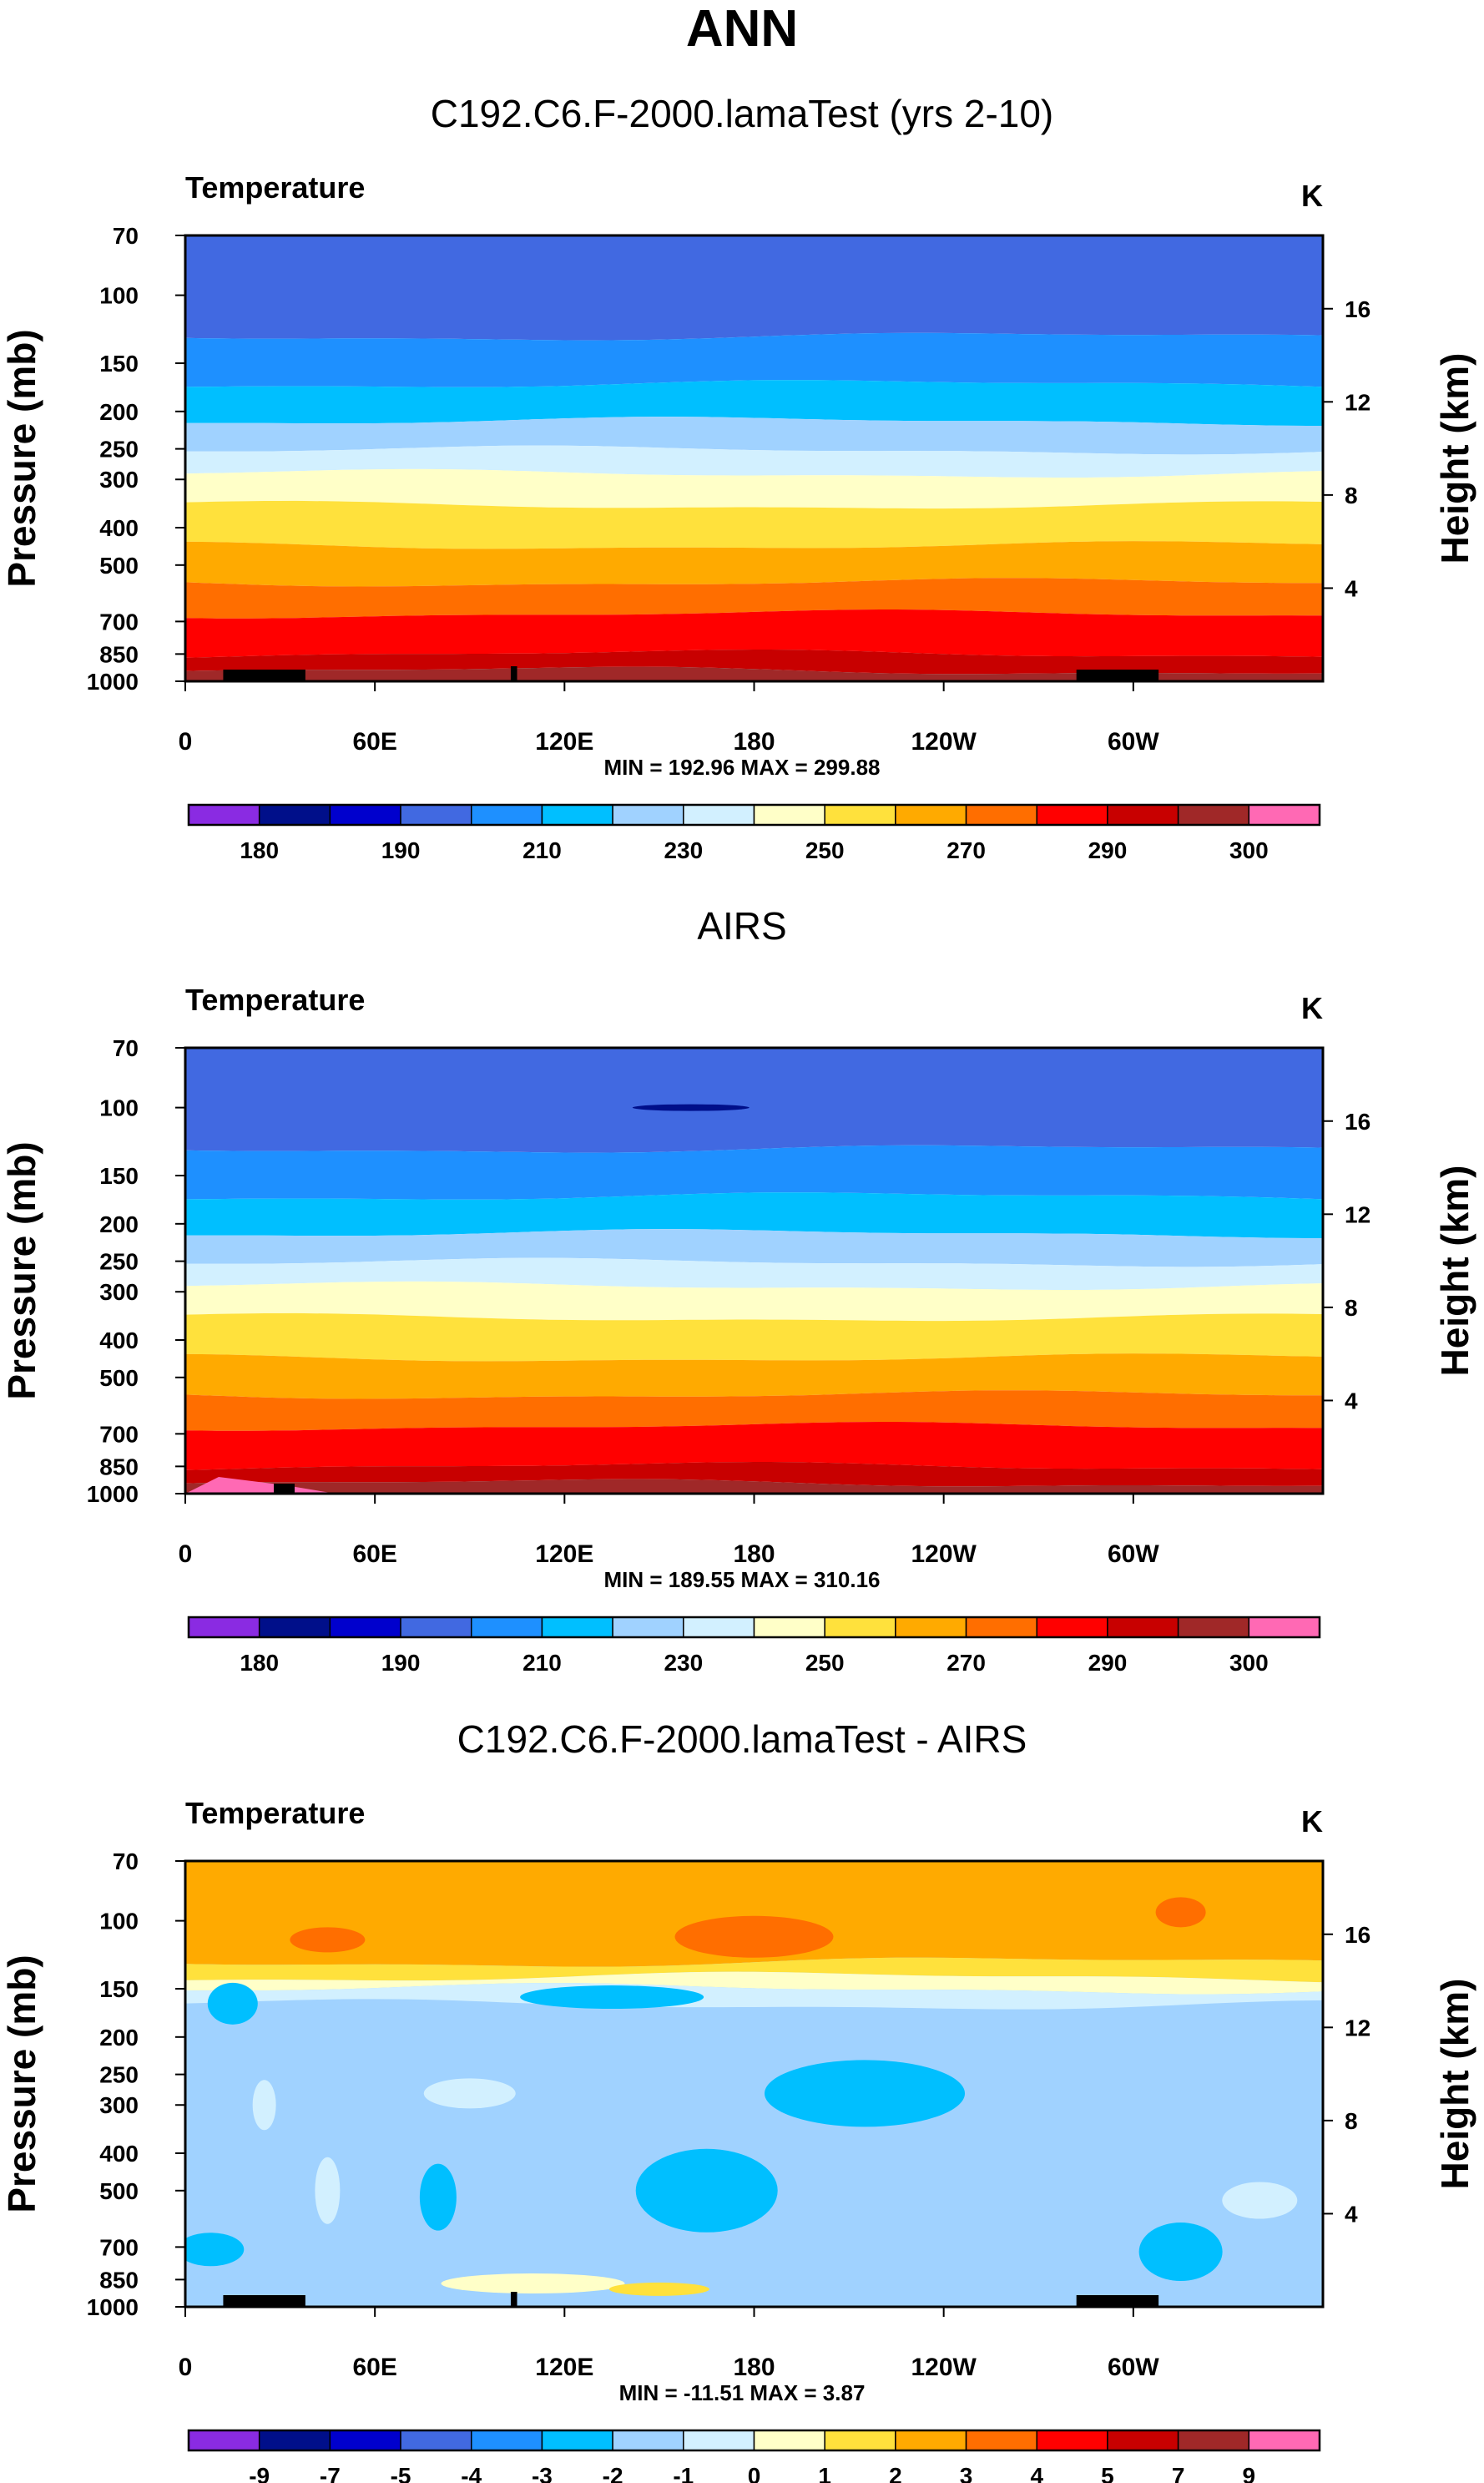 This screenshot has height=2483, width=1484. Describe the element at coordinates (374, 2367) in the screenshot. I see `x-tick-label: 60E` at that location.